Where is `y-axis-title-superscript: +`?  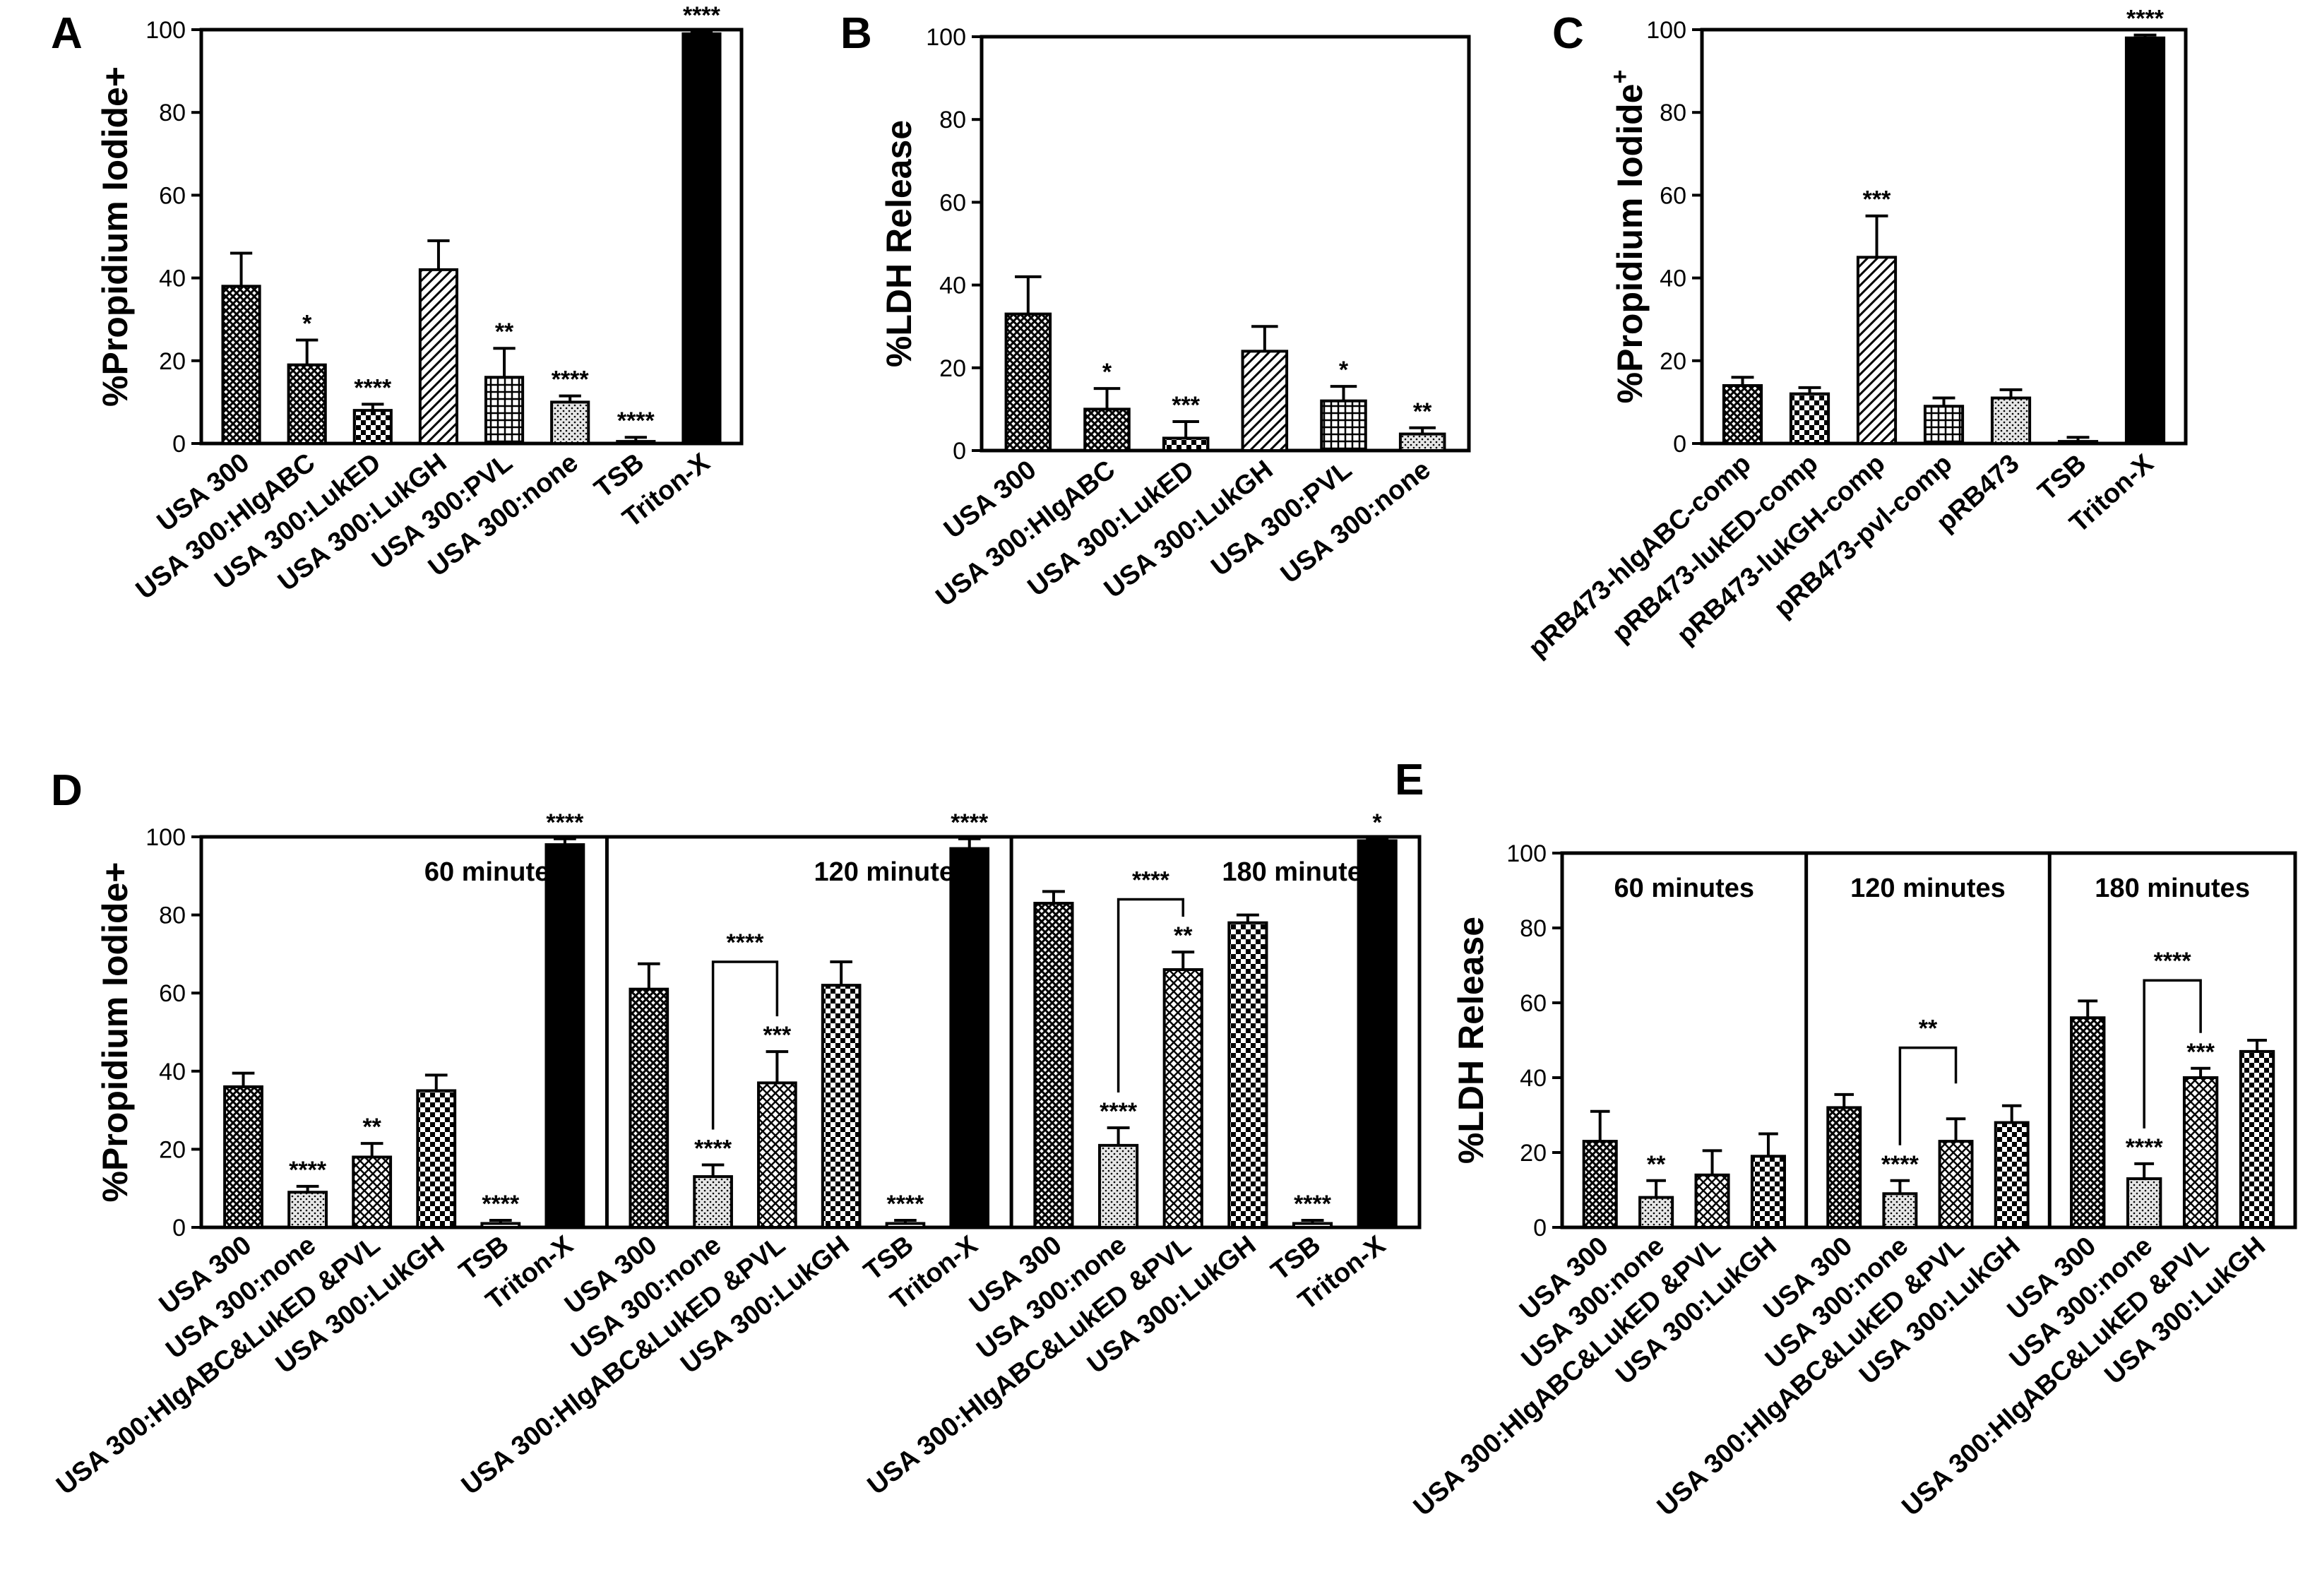
y-axis-title-superscript: + is located at coordinates (1620, 77).